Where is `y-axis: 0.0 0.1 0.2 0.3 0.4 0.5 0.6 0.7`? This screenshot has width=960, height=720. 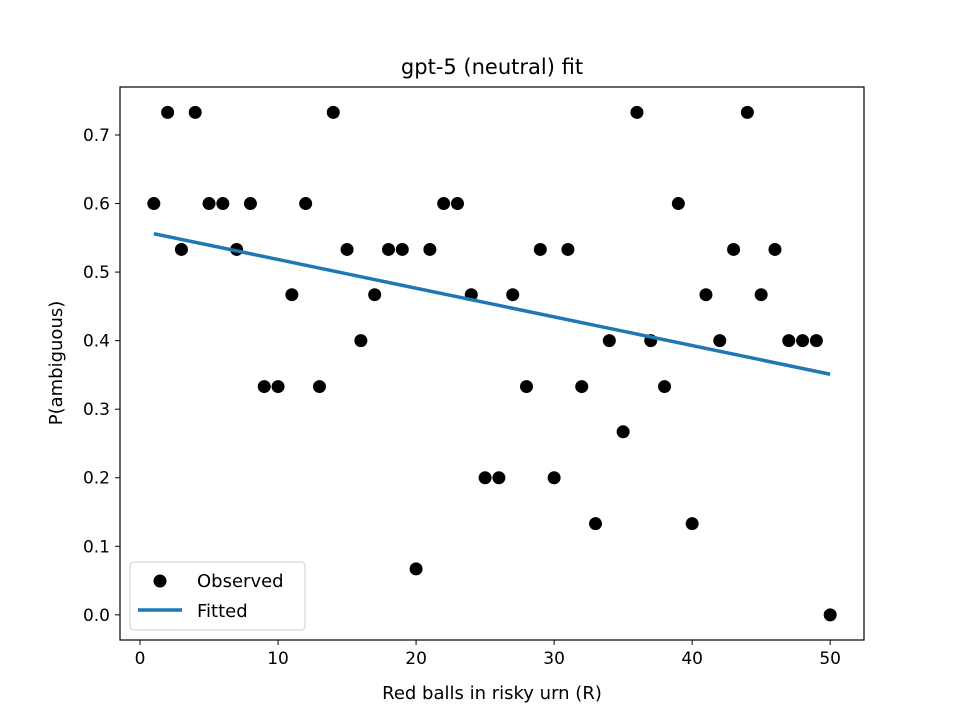 y-axis: 0.0 0.1 0.2 0.3 0.4 0.5 0.6 0.7 is located at coordinates (101, 376).